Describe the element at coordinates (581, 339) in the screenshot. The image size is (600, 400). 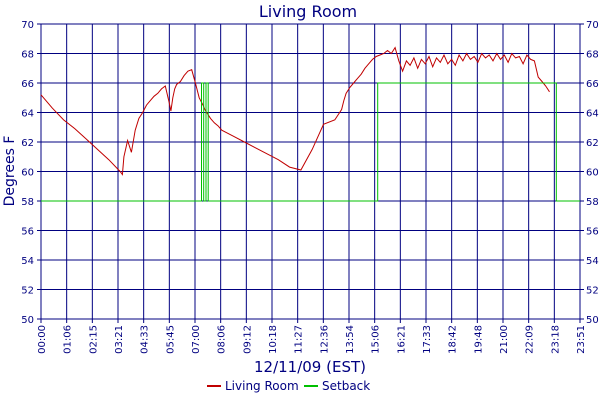
I see `x-tick-label: 23:51` at that location.